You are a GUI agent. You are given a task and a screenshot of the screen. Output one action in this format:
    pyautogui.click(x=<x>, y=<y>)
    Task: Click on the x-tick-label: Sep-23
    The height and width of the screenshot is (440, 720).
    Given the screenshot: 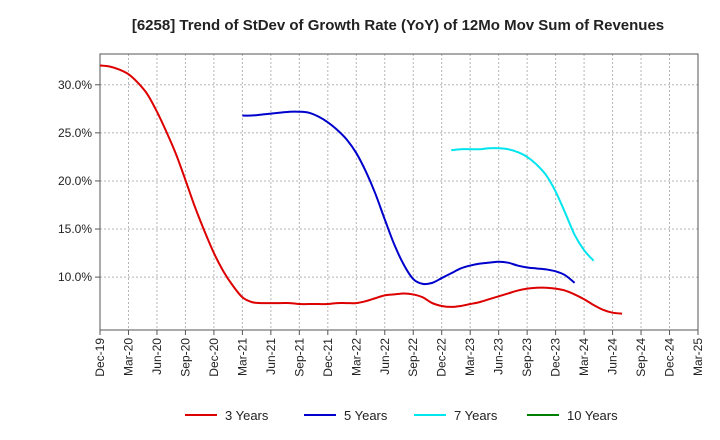 What is the action you would take?
    pyautogui.click(x=527, y=357)
    